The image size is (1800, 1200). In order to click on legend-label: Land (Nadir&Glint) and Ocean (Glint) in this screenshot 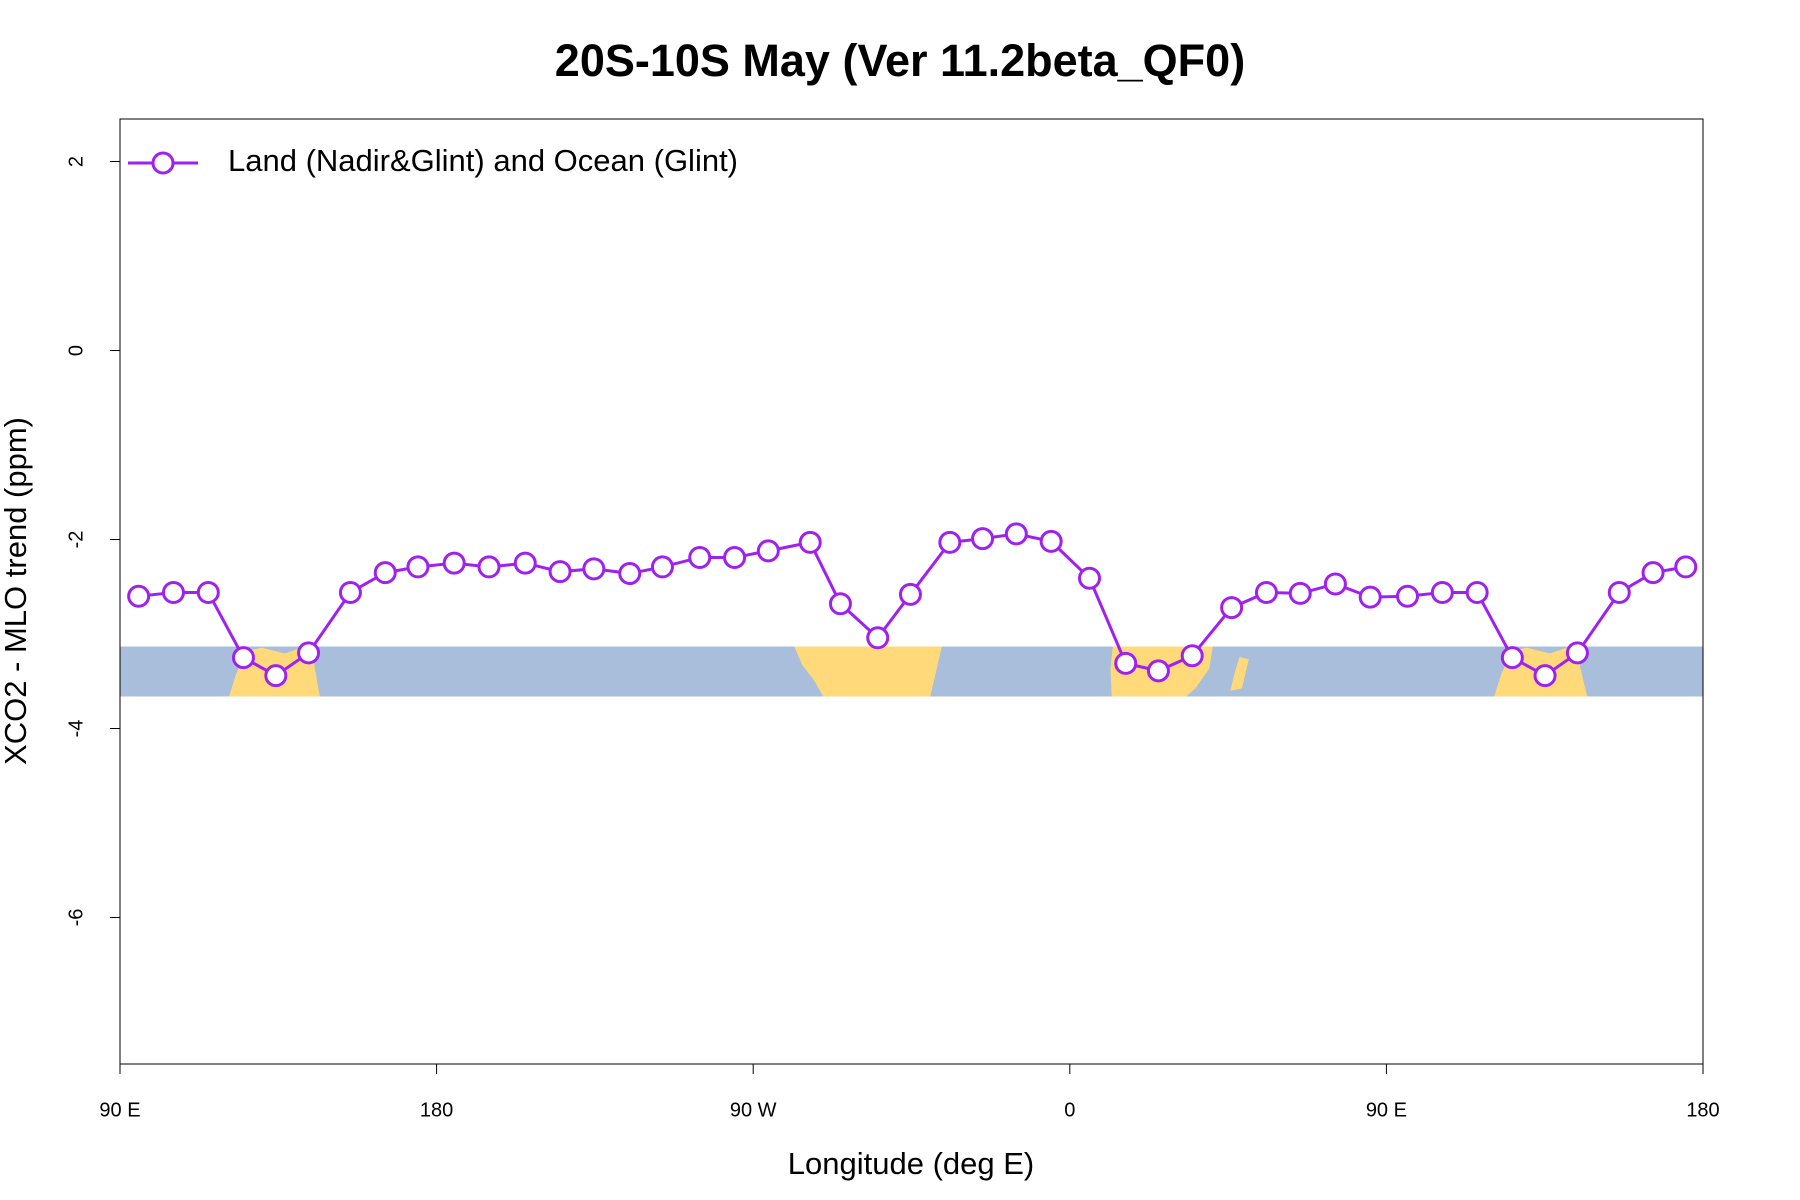, I will do `click(483, 160)`.